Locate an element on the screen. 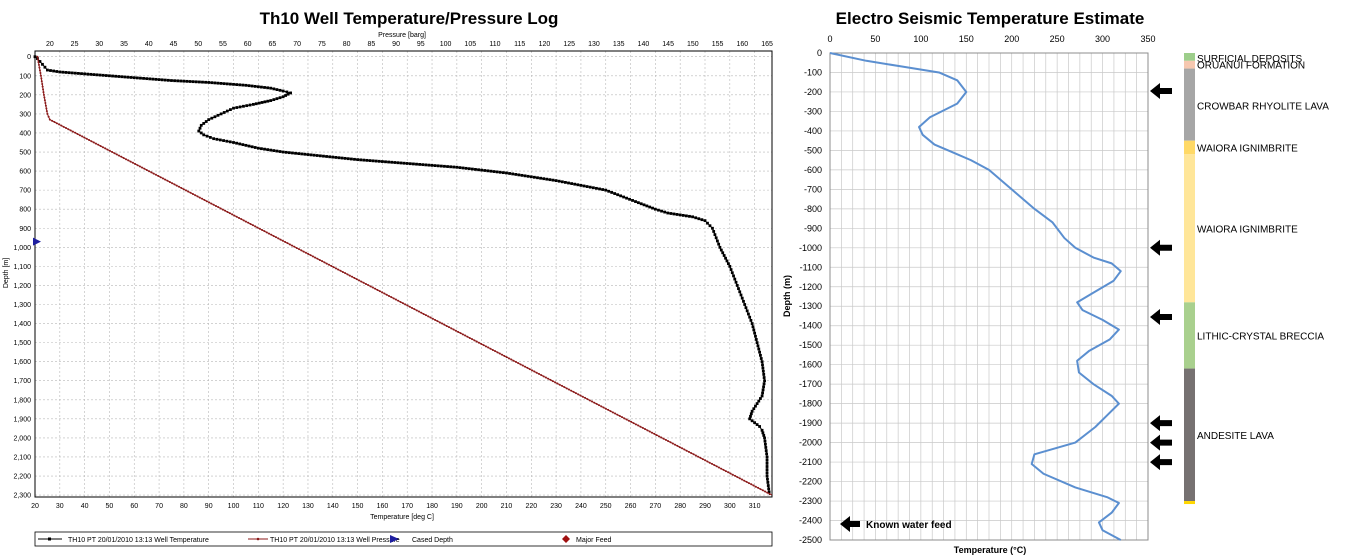 The image size is (1345, 556). pressure-tick-label: 105 is located at coordinates (470, 44).